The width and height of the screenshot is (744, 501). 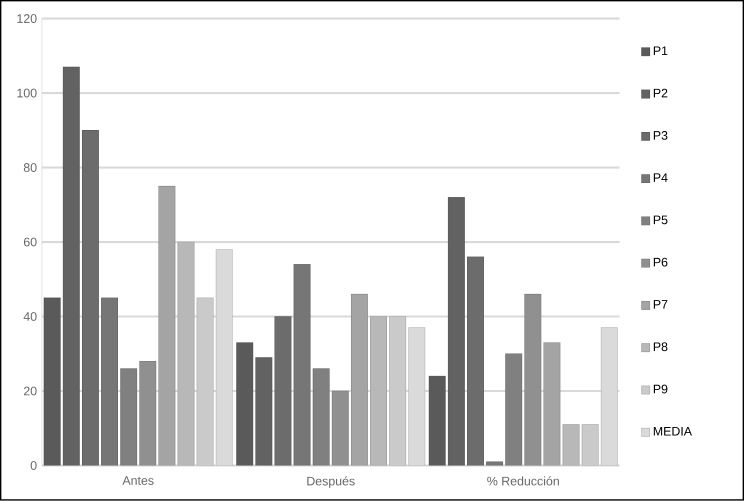 I want to click on legend-label: P3, so click(x=661, y=135).